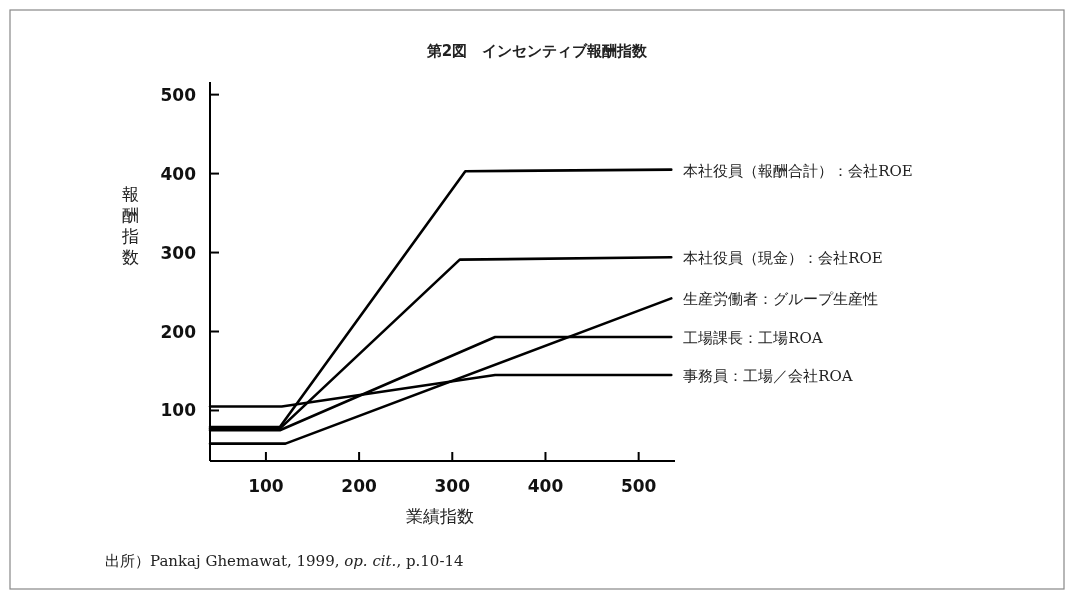 Image resolution: width=1074 pixels, height=599 pixels. What do you see at coordinates (178, 252) in the screenshot?
I see `y-tick-label: 300` at bounding box center [178, 252].